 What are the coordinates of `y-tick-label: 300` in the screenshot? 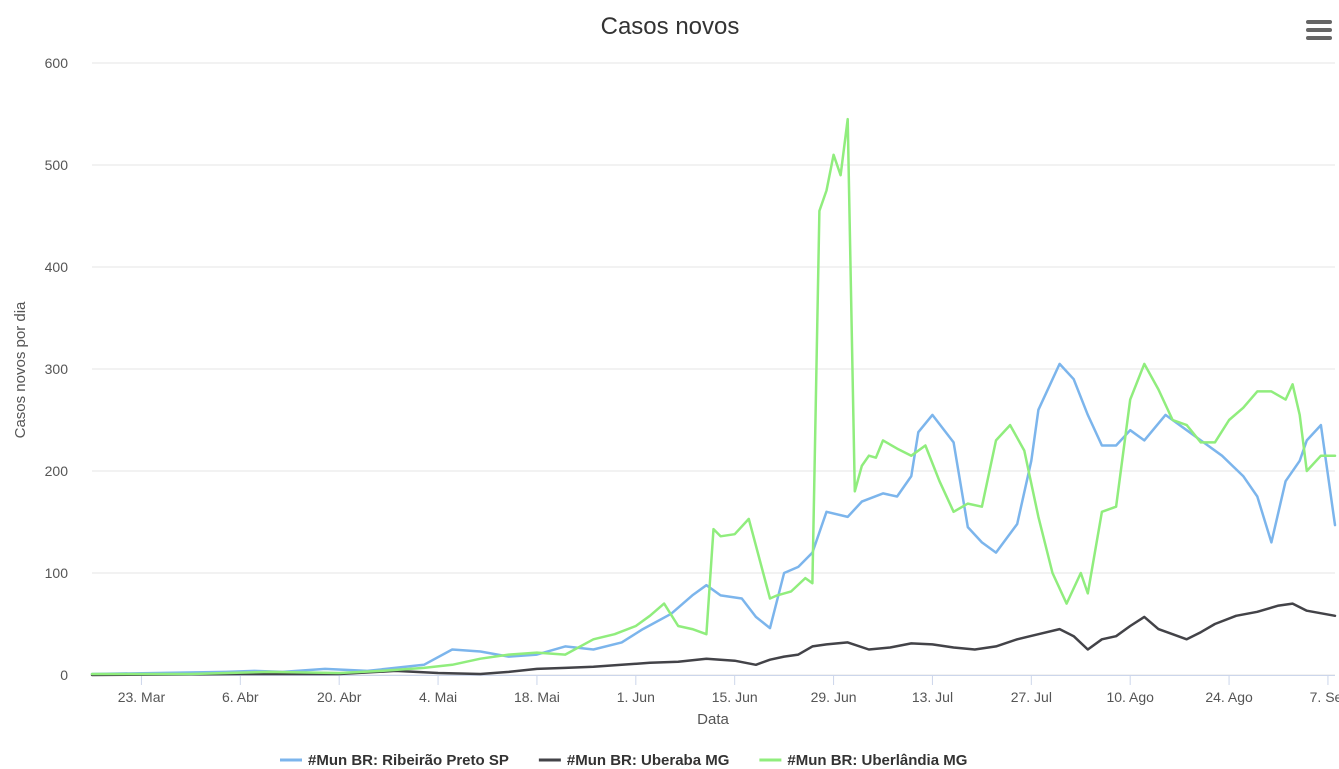 It's located at (57, 369).